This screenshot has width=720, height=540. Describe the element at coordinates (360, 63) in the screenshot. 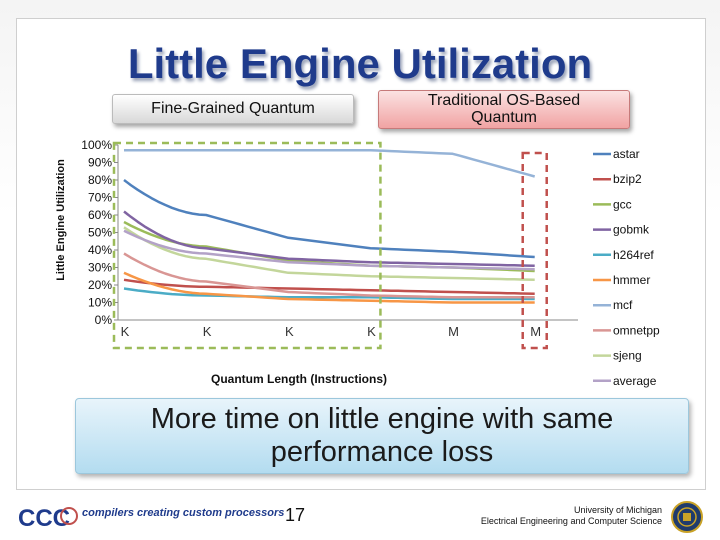

I see `slide-title: Little Engine Utilization` at that location.